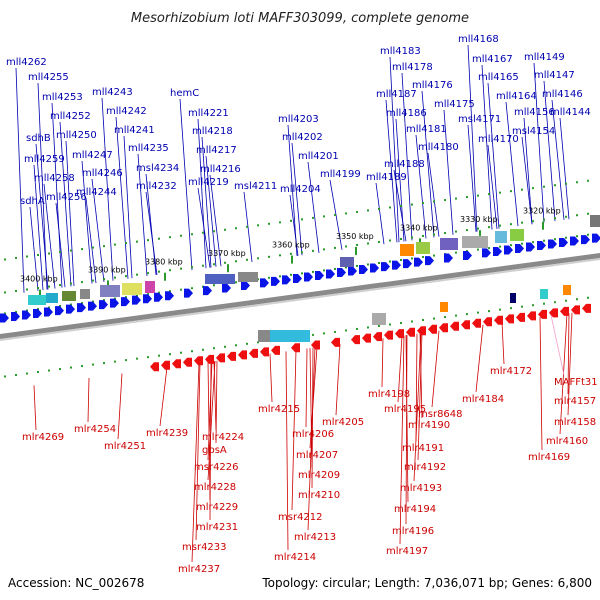 The image size is (600, 600). I want to click on bottom-gene-label: msr4212, so click(300, 517).